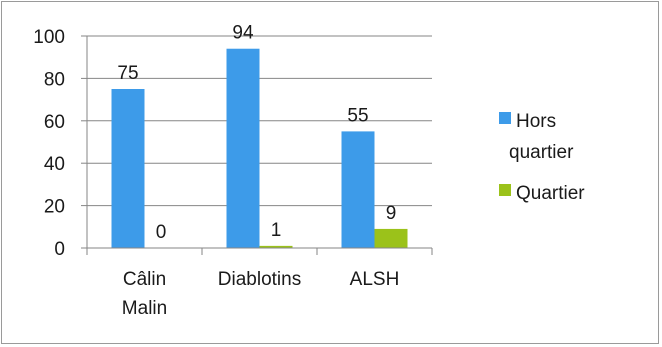  I want to click on y-tick-label: 0, so click(59, 249).